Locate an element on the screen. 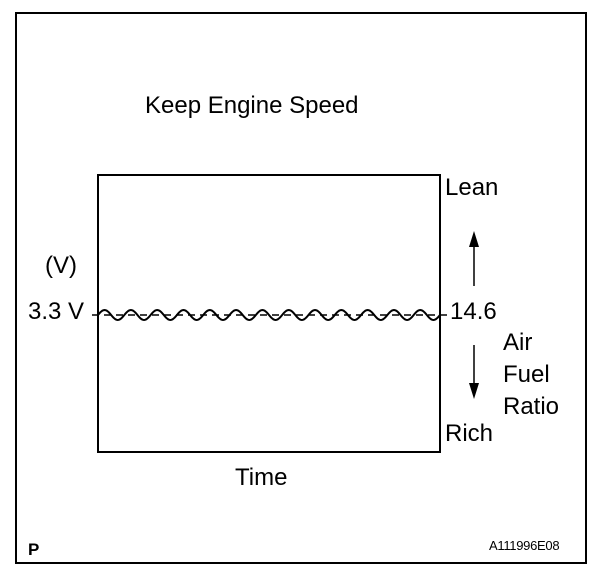 This screenshot has width=608, height=576. air-fuel-ratio-value-label: 14.6 is located at coordinates (473, 311).